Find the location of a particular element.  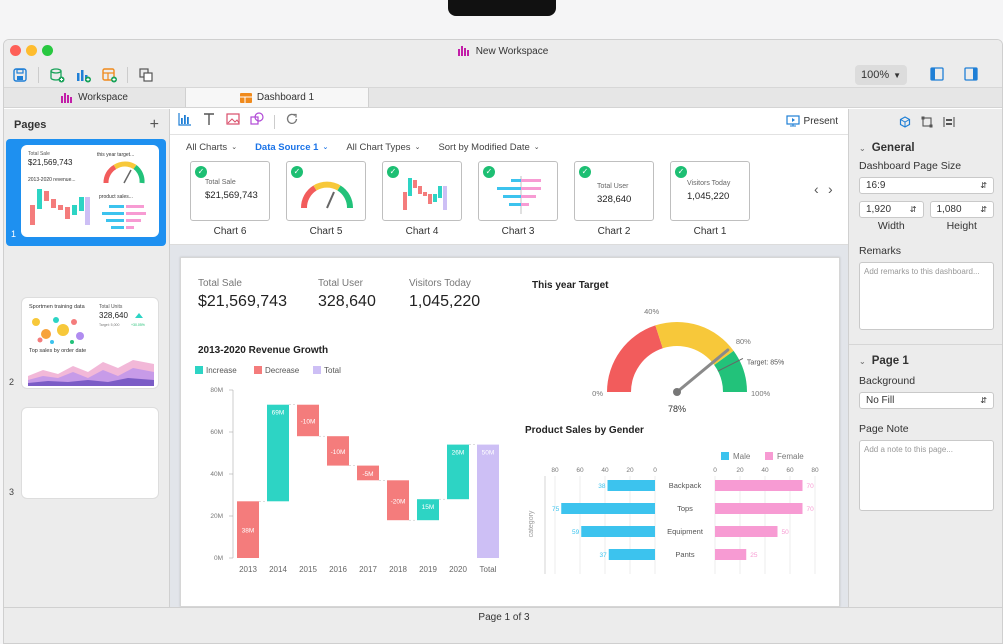

card-kpi-value: 328,640 is located at coordinates (614, 199).